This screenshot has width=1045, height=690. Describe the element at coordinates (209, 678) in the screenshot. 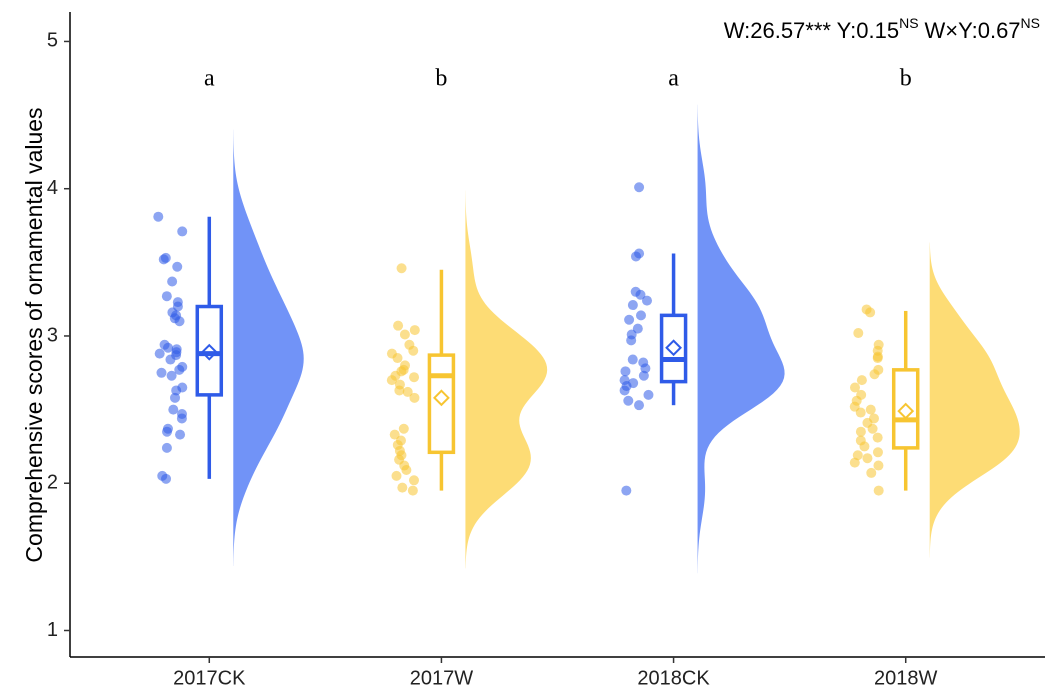

I see `x-tick-label: 2017CK` at that location.